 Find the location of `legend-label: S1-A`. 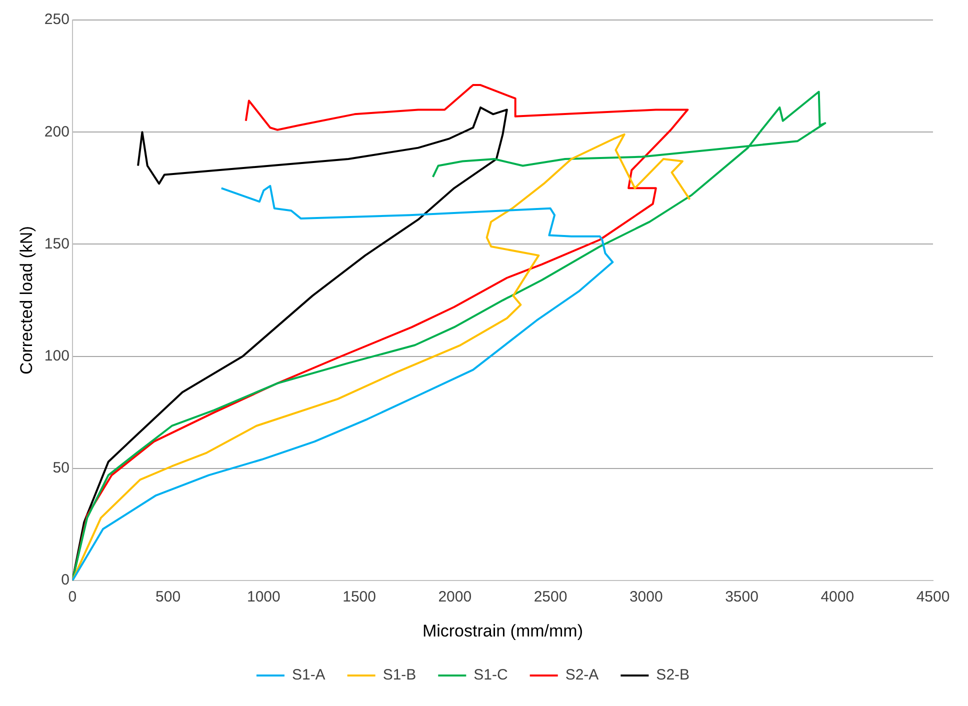

legend-label: S1-A is located at coordinates (309, 675).